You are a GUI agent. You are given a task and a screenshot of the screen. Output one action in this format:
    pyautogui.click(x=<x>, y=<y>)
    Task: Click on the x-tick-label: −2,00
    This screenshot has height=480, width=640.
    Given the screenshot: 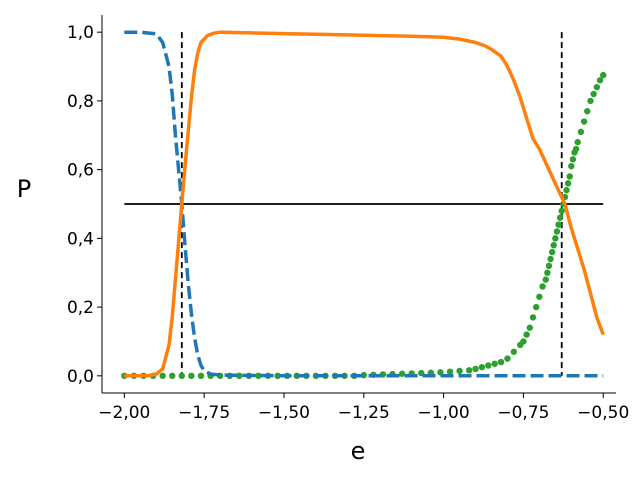 What is the action you would take?
    pyautogui.click(x=124, y=413)
    